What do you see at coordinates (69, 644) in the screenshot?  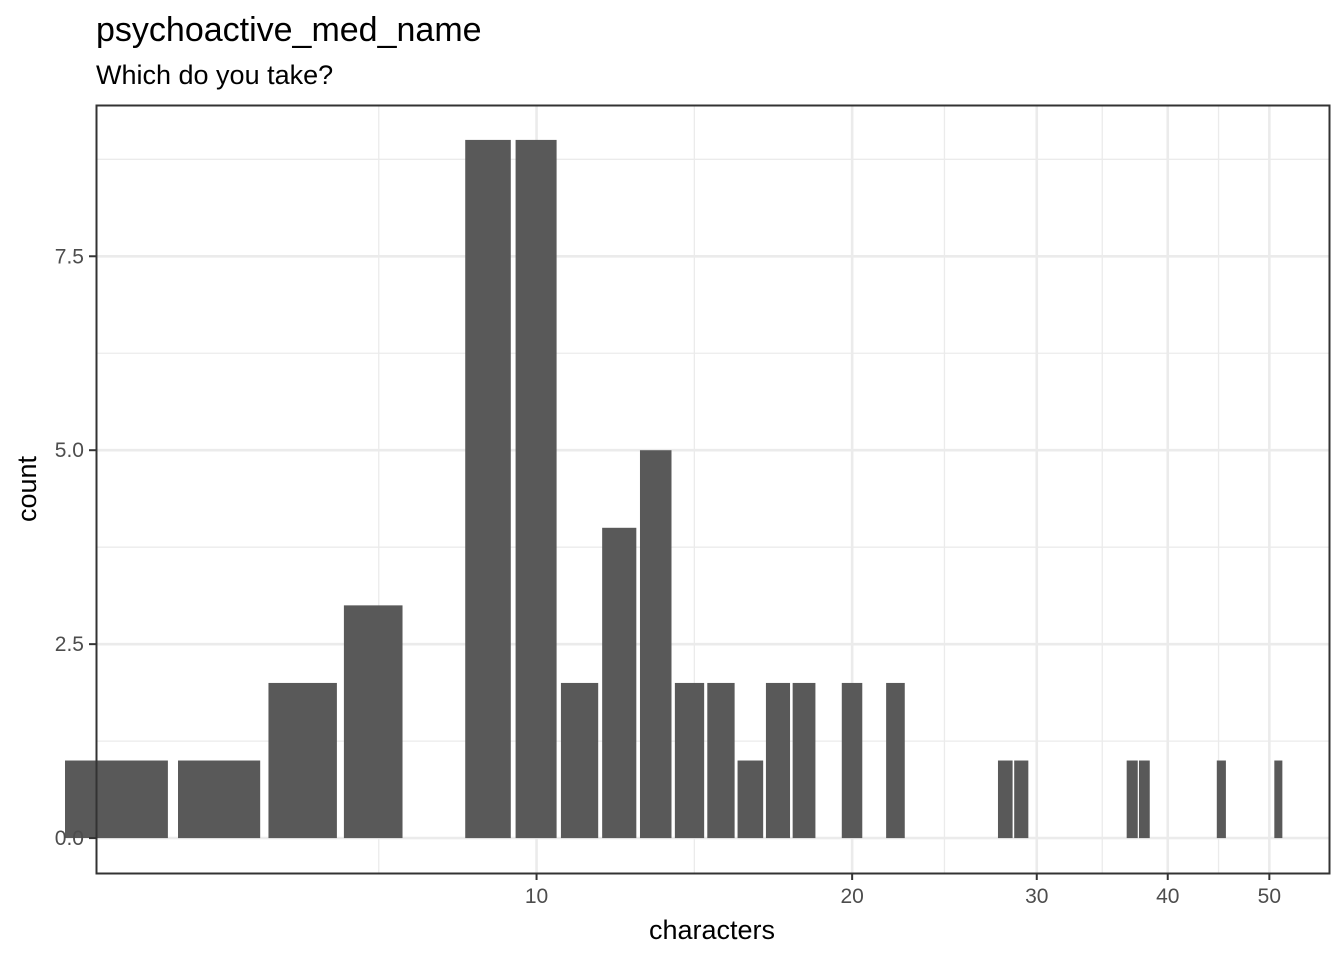 I see `y-tick-label: 2.5` at bounding box center [69, 644].